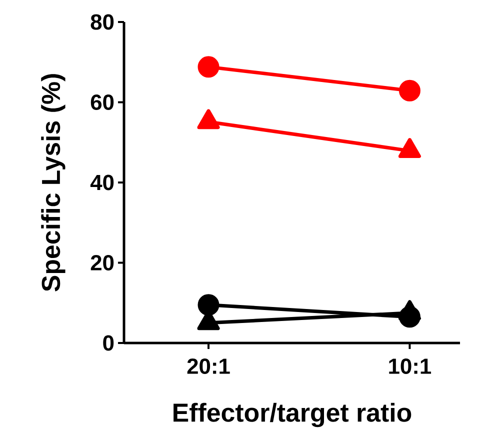  I want to click on x-tick-label: 10:1, so click(410, 366).